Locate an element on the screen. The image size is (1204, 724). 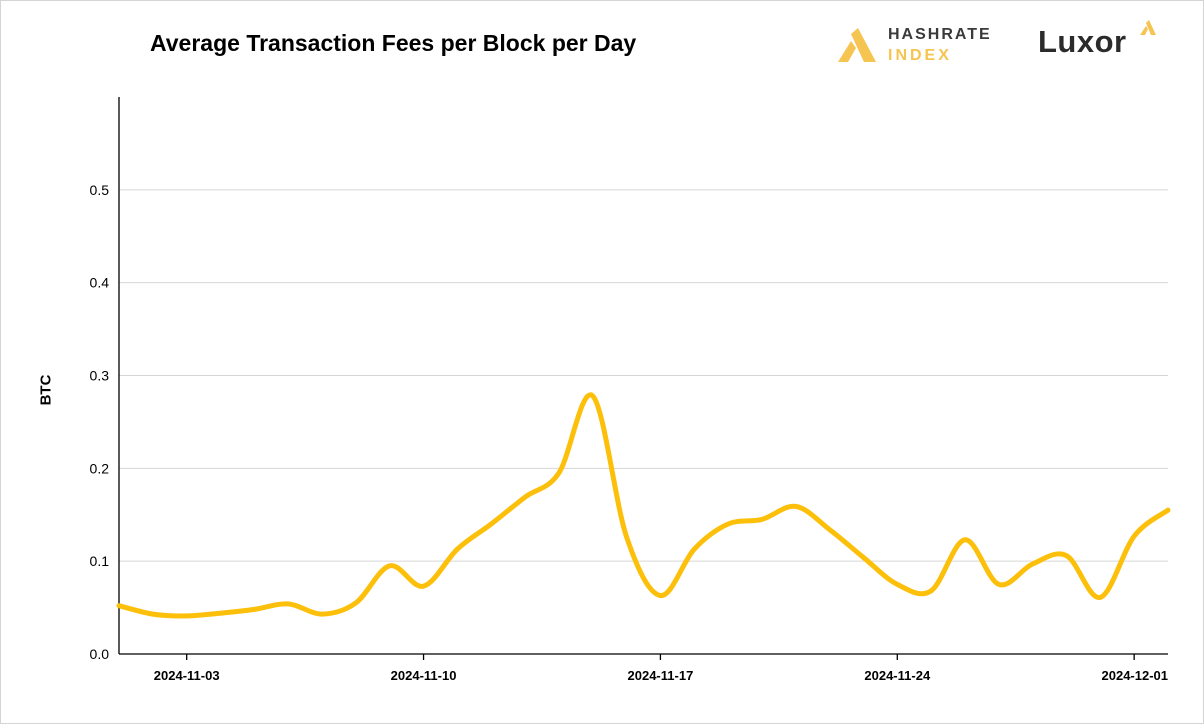
x-tick-label: 2024-11-03 is located at coordinates (187, 675).